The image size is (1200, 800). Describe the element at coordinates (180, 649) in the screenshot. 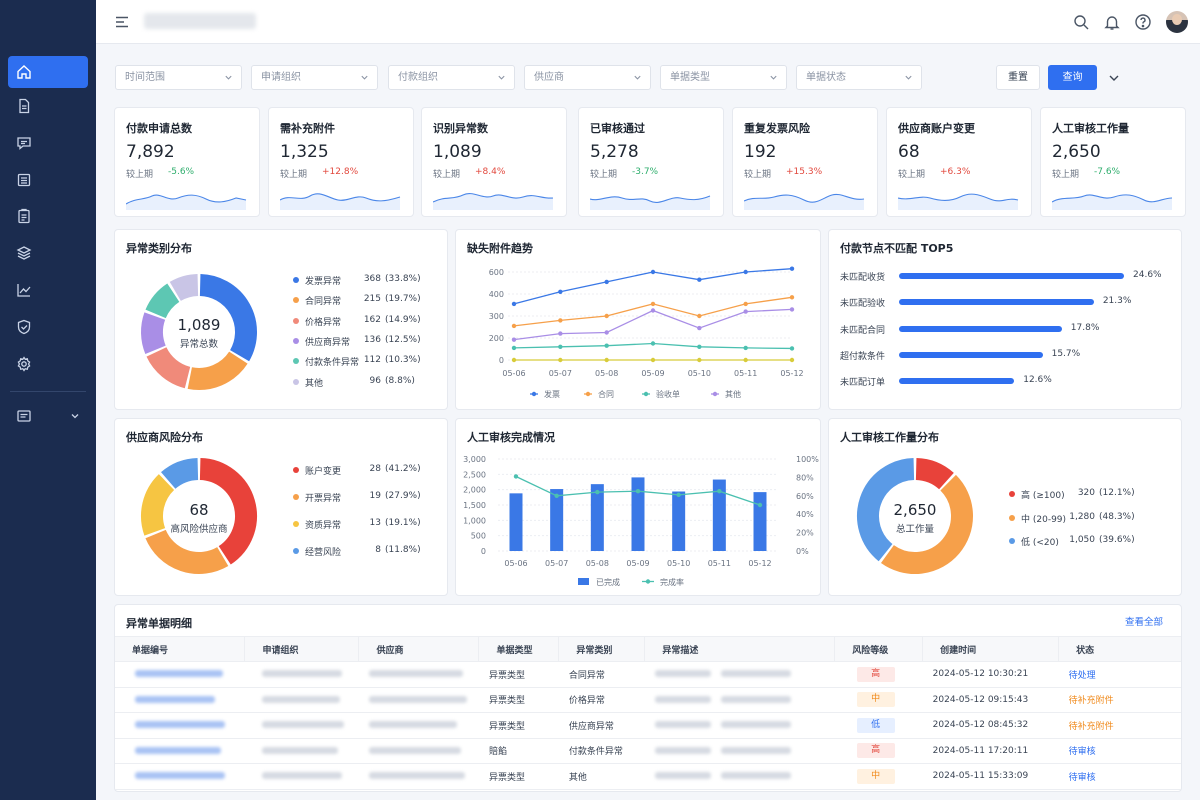

I see `column-header: 单据编号` at that location.